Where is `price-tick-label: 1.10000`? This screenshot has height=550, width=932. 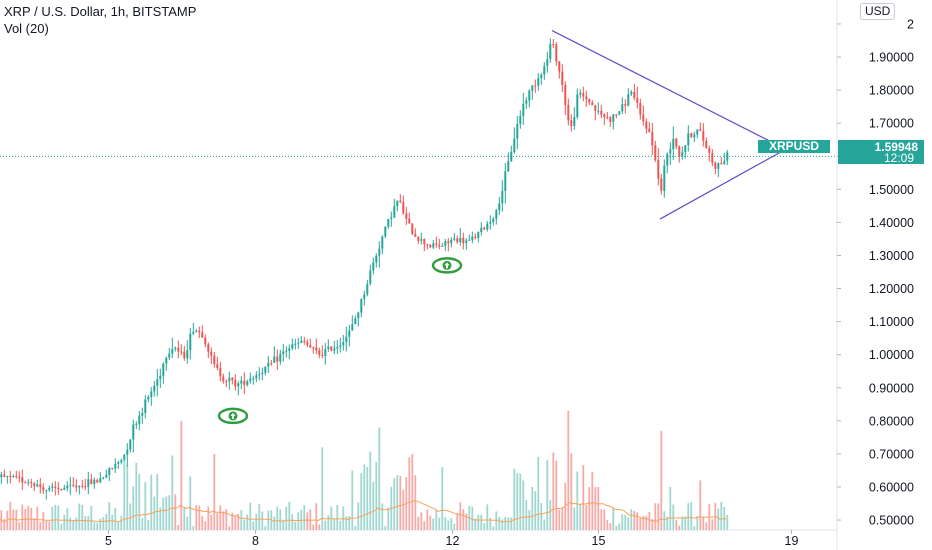 price-tick-label: 1.10000 is located at coordinates (891, 322).